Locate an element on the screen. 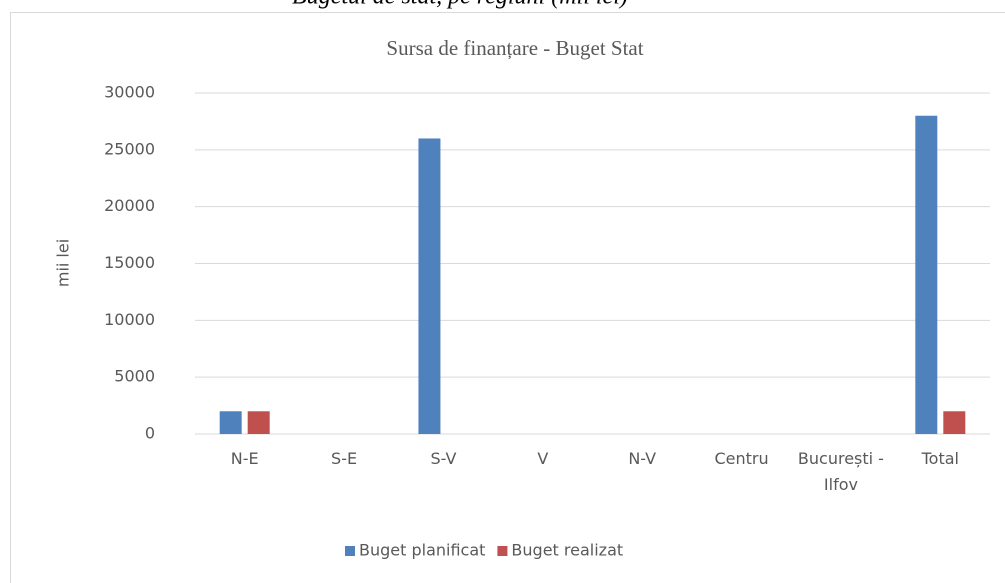 This screenshot has width=1005, height=583. x-tick-label: S-V is located at coordinates (443, 458).